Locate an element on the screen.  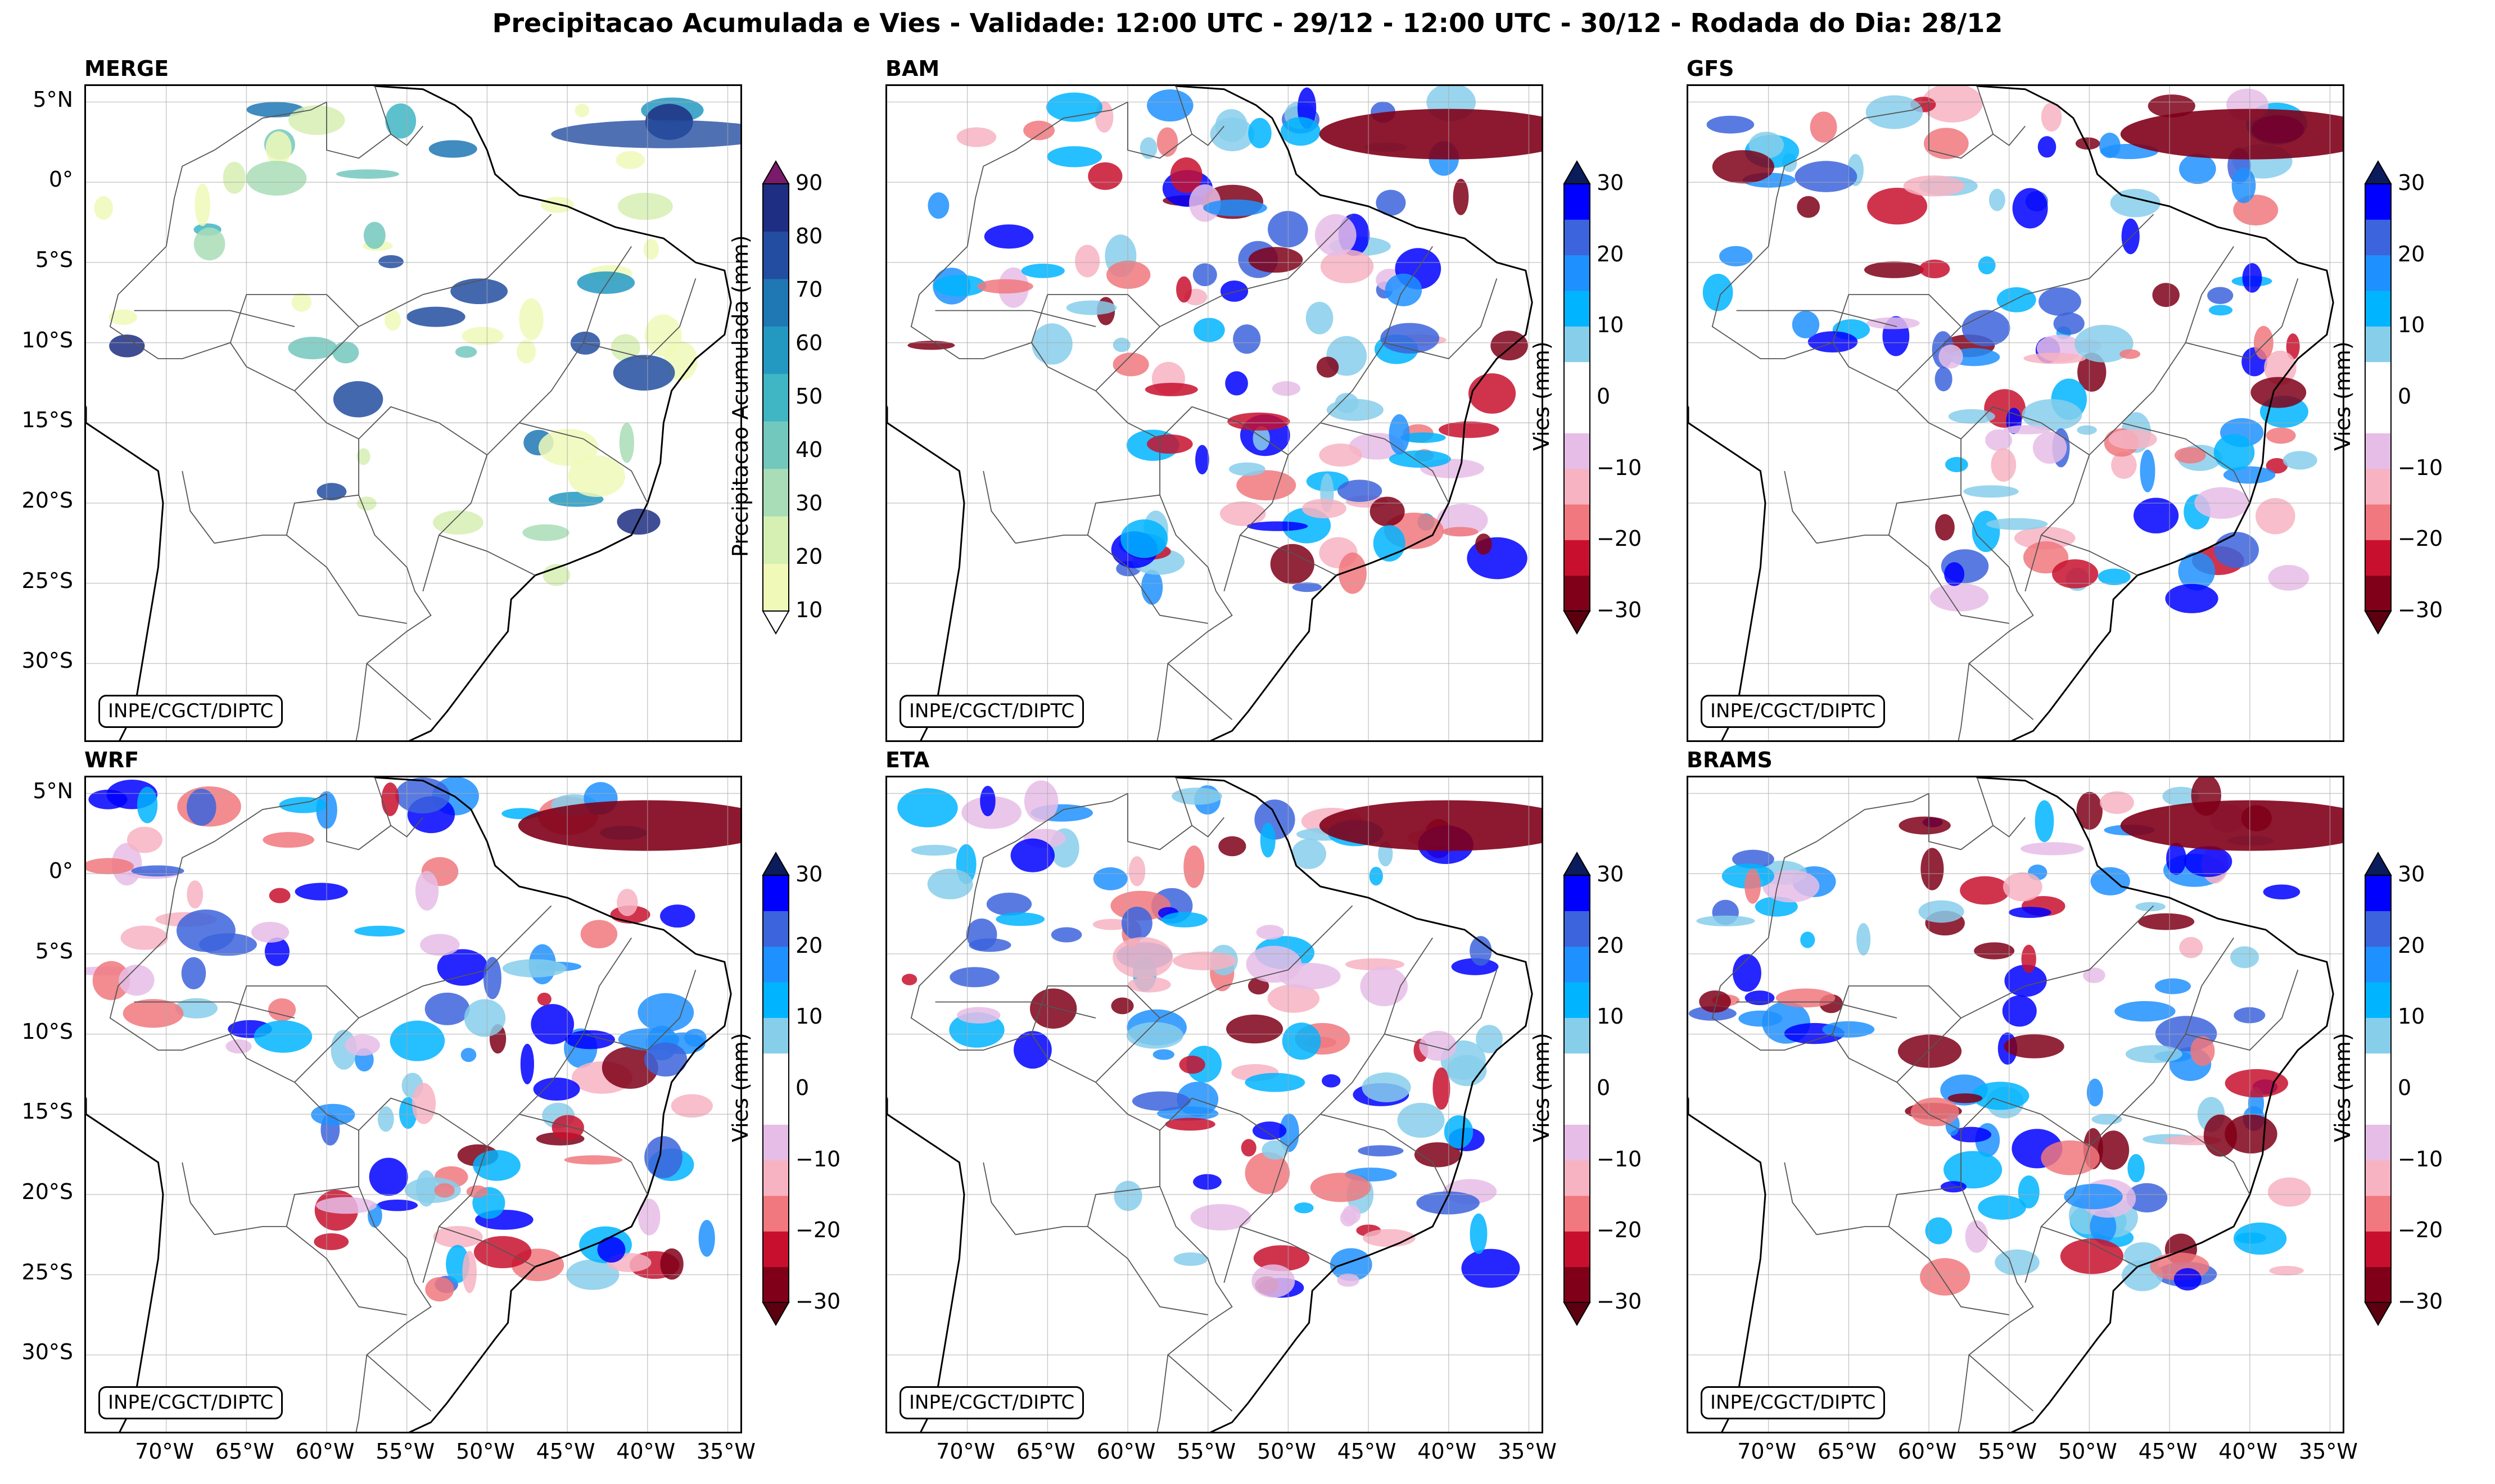
colorbar-frame is located at coordinates (1576, 397).